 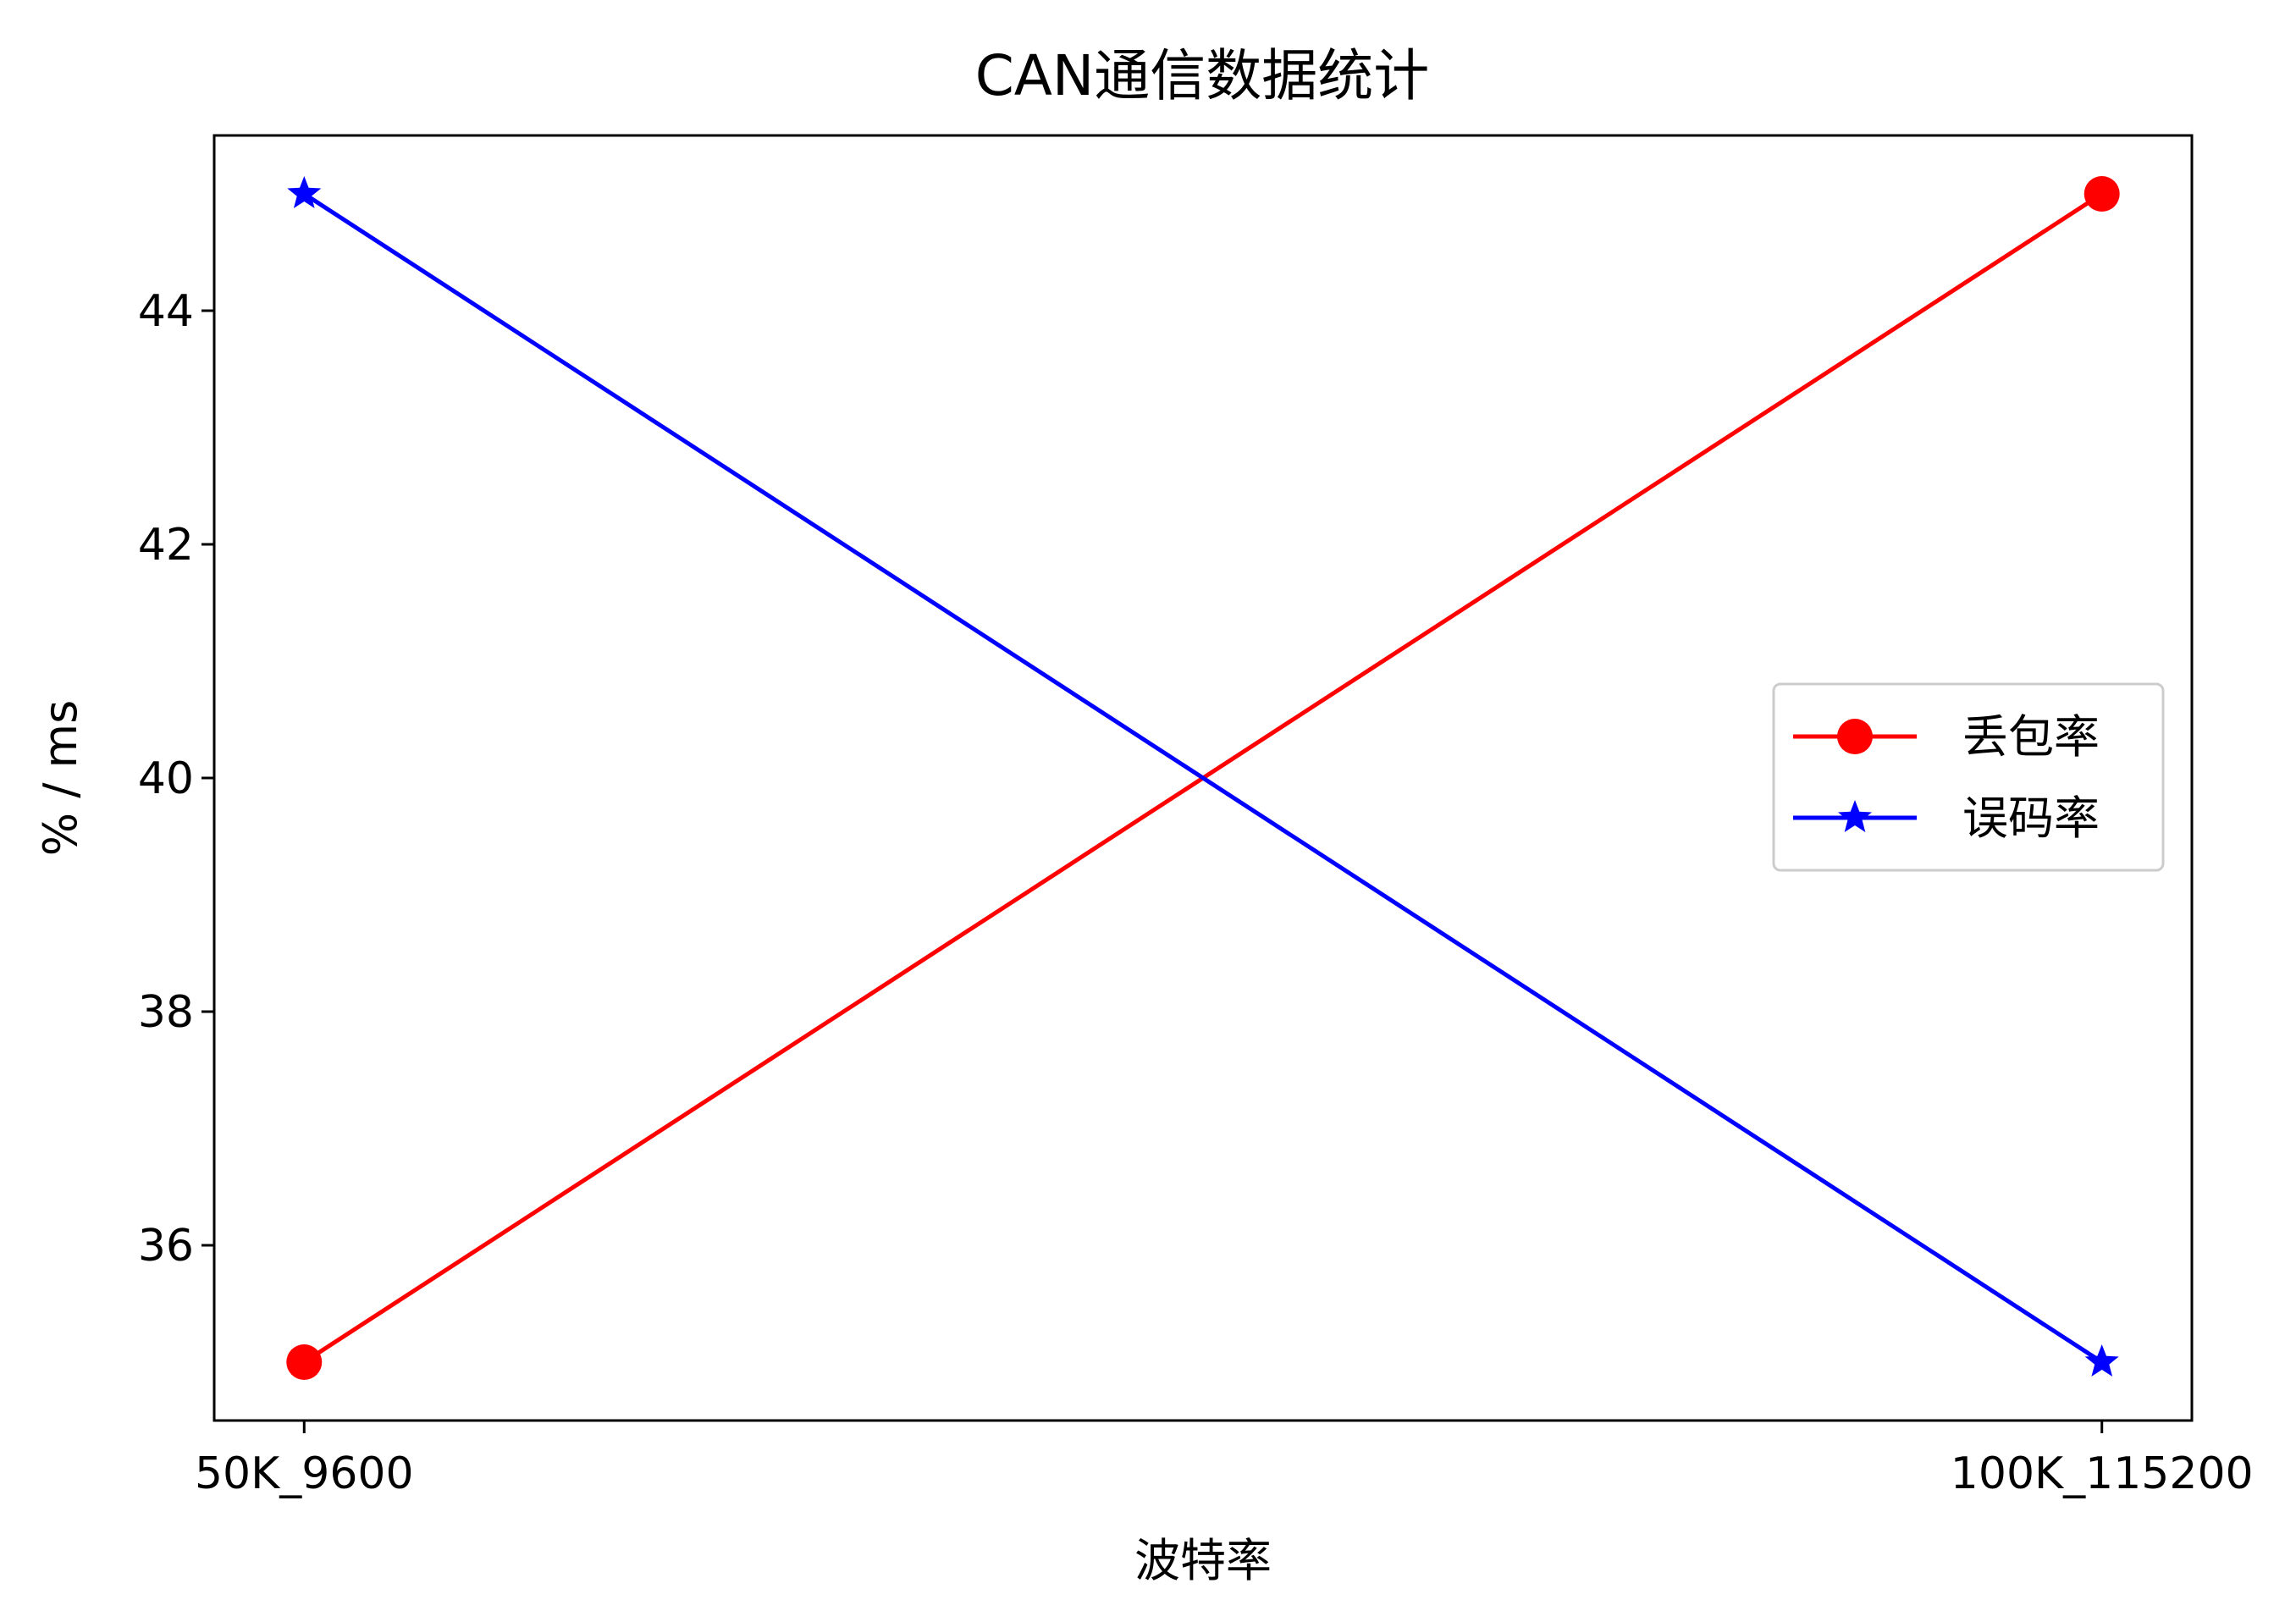 I want to click on y-tick-label: 42, so click(x=166, y=545).